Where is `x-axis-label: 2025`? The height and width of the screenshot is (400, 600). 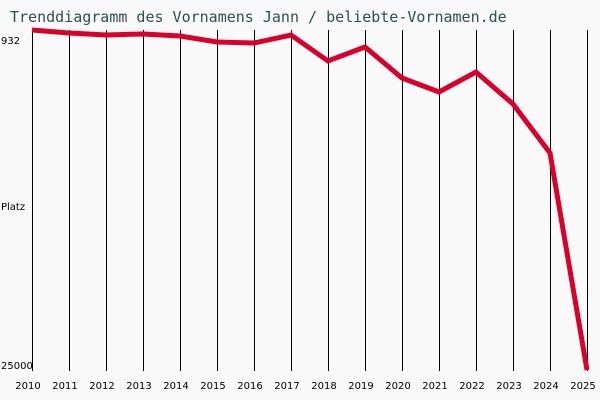
x-axis-label: 2025 is located at coordinates (583, 386).